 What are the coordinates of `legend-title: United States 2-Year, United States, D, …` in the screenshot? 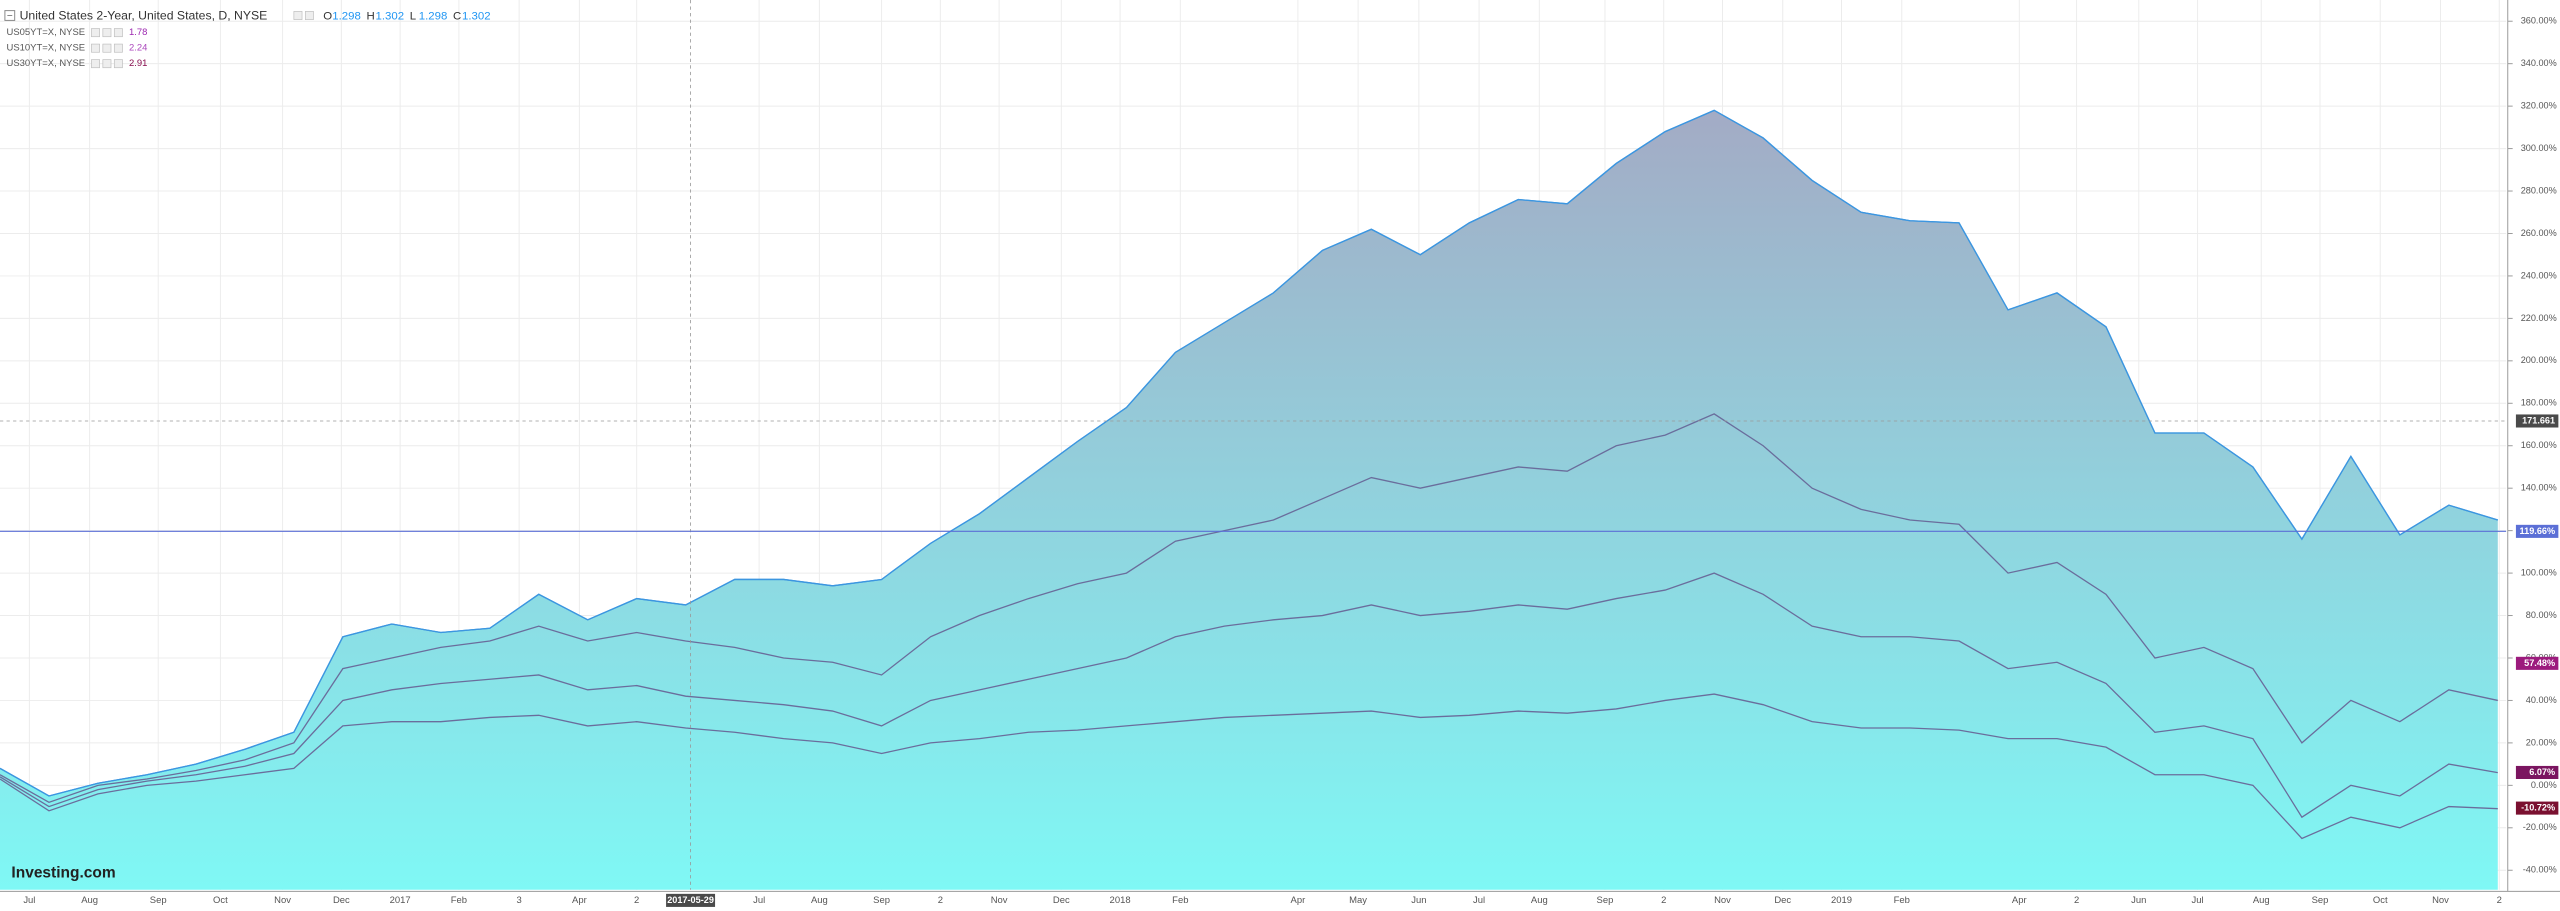 It's located at (144, 16).